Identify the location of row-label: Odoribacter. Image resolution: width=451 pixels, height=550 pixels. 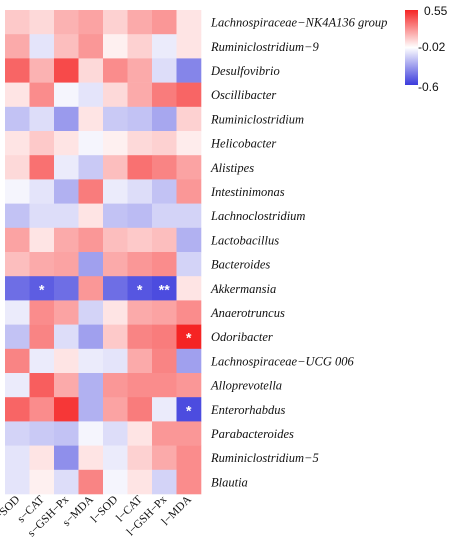
(242, 337).